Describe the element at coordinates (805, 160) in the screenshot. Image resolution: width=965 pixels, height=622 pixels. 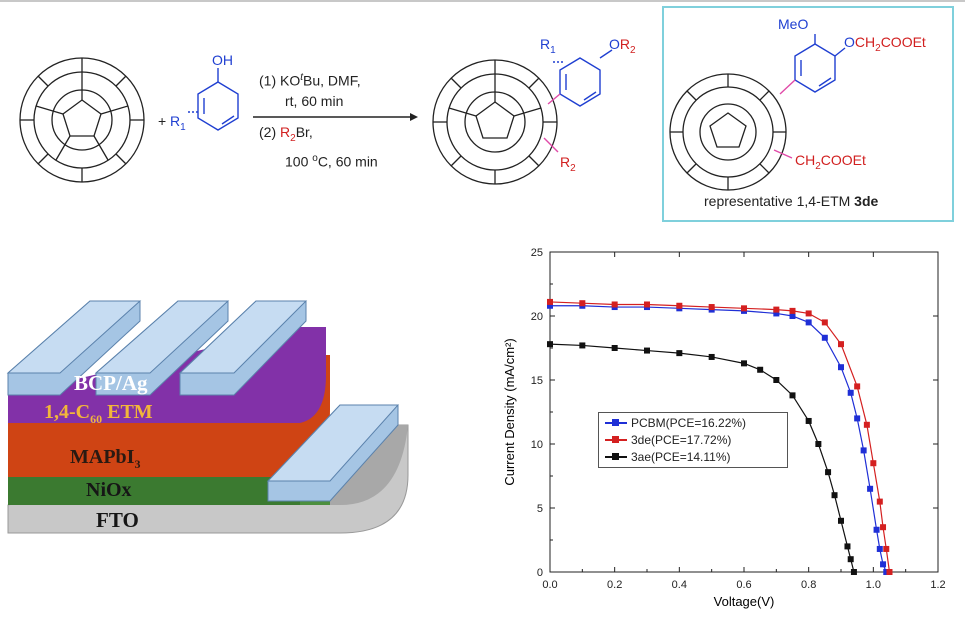
I see `rep-ester-bottom-text: CH` at that location.